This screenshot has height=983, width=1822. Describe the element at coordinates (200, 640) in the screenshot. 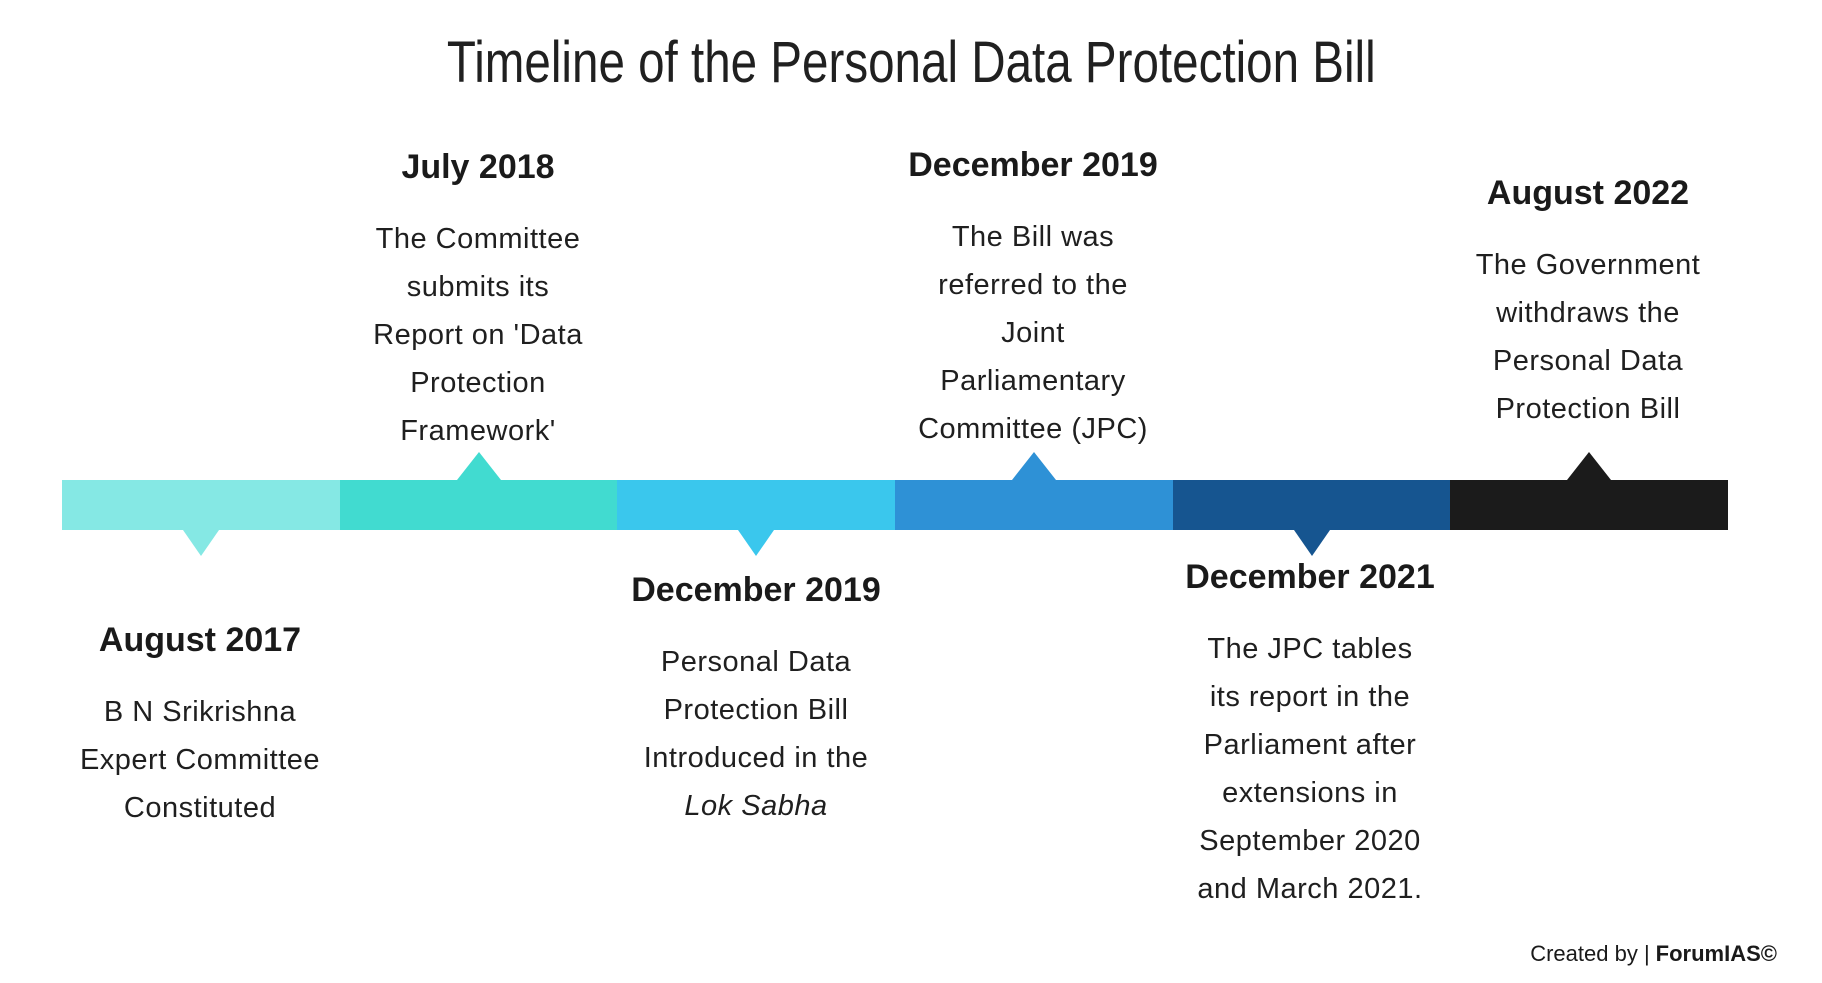

I see `event-date: August 2017` at that location.